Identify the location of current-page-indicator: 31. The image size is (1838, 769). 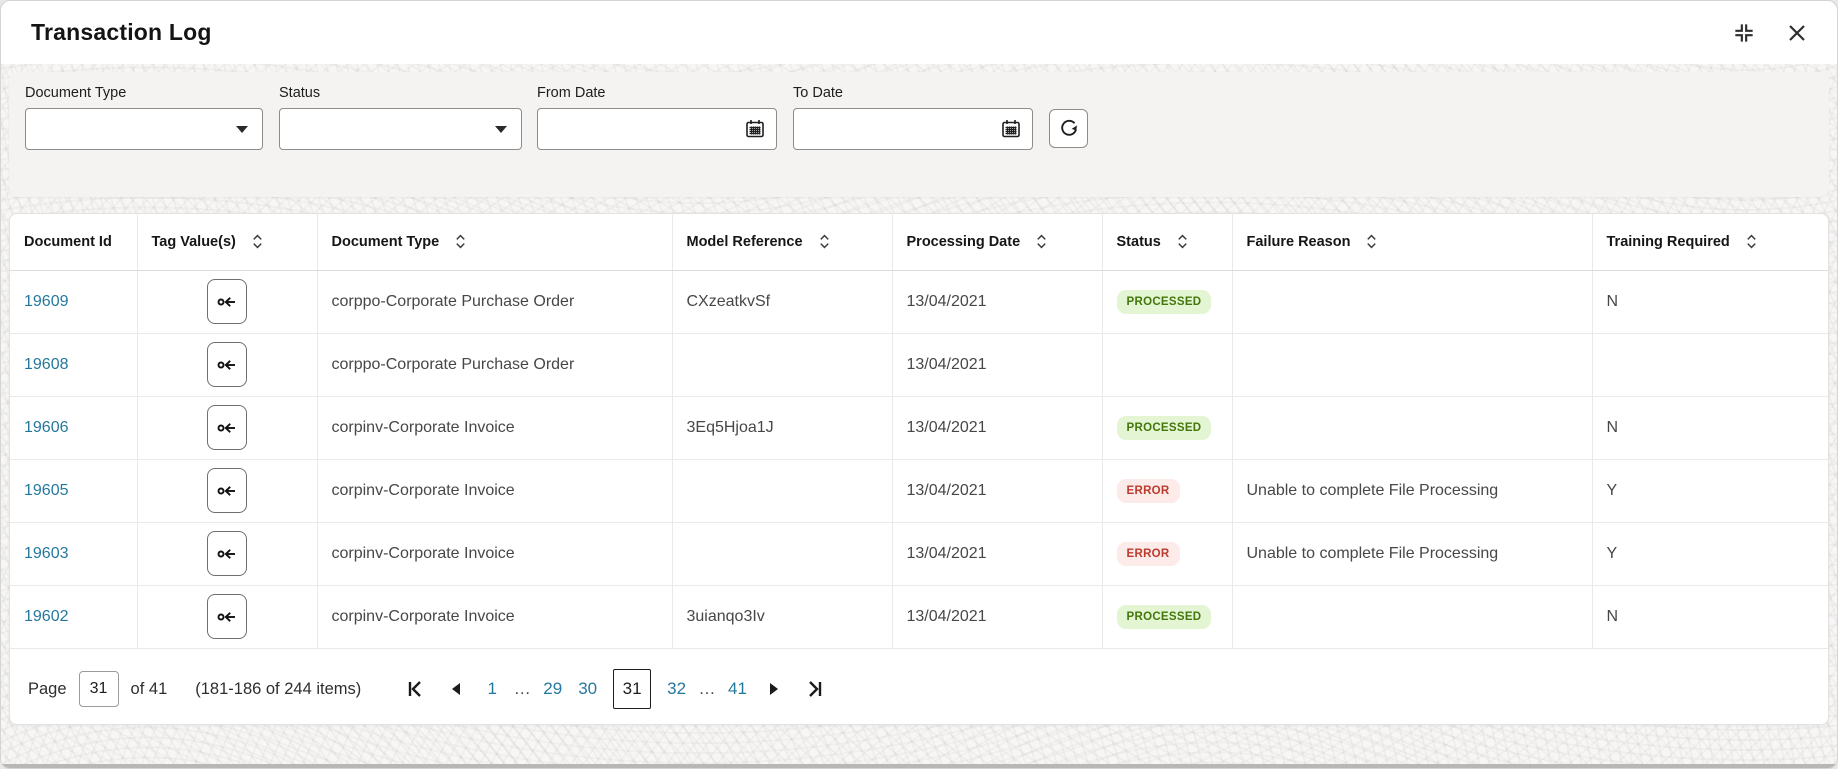
(632, 689).